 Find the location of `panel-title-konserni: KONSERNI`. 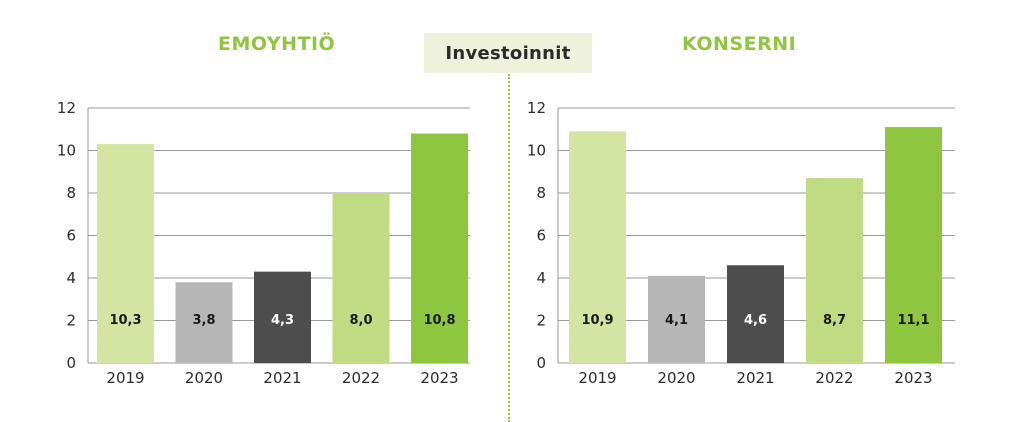

panel-title-konserni: KONSERNI is located at coordinates (739, 44).